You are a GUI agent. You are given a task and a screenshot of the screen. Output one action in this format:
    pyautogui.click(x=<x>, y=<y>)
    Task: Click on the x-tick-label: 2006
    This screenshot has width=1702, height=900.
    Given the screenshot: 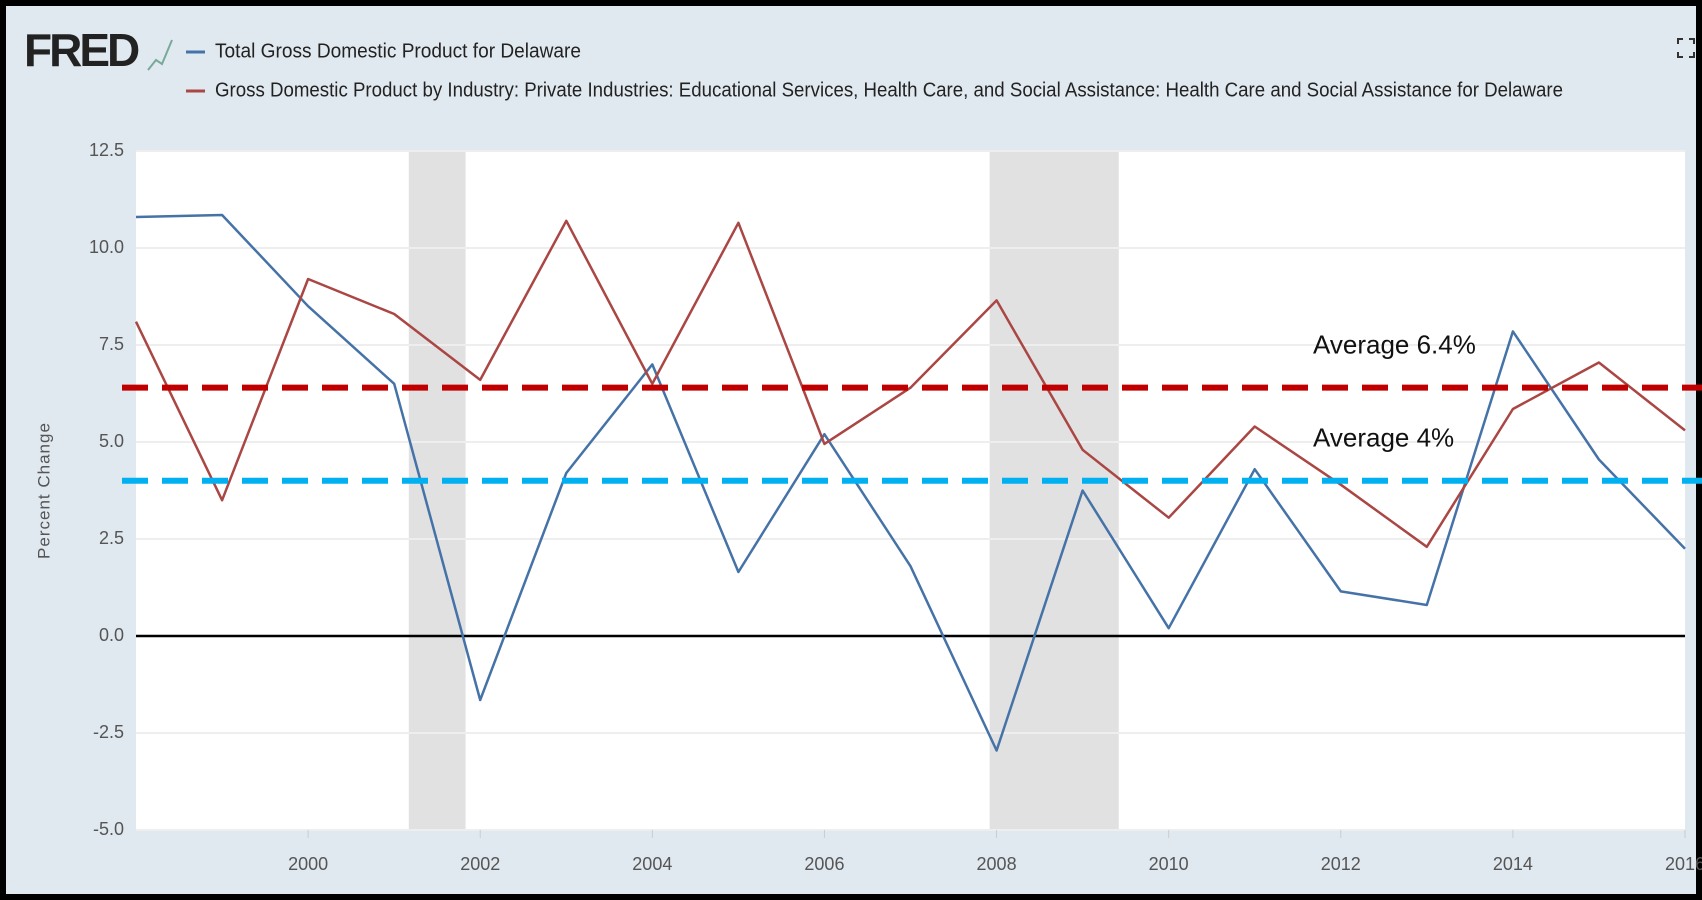 What is the action you would take?
    pyautogui.click(x=824, y=864)
    